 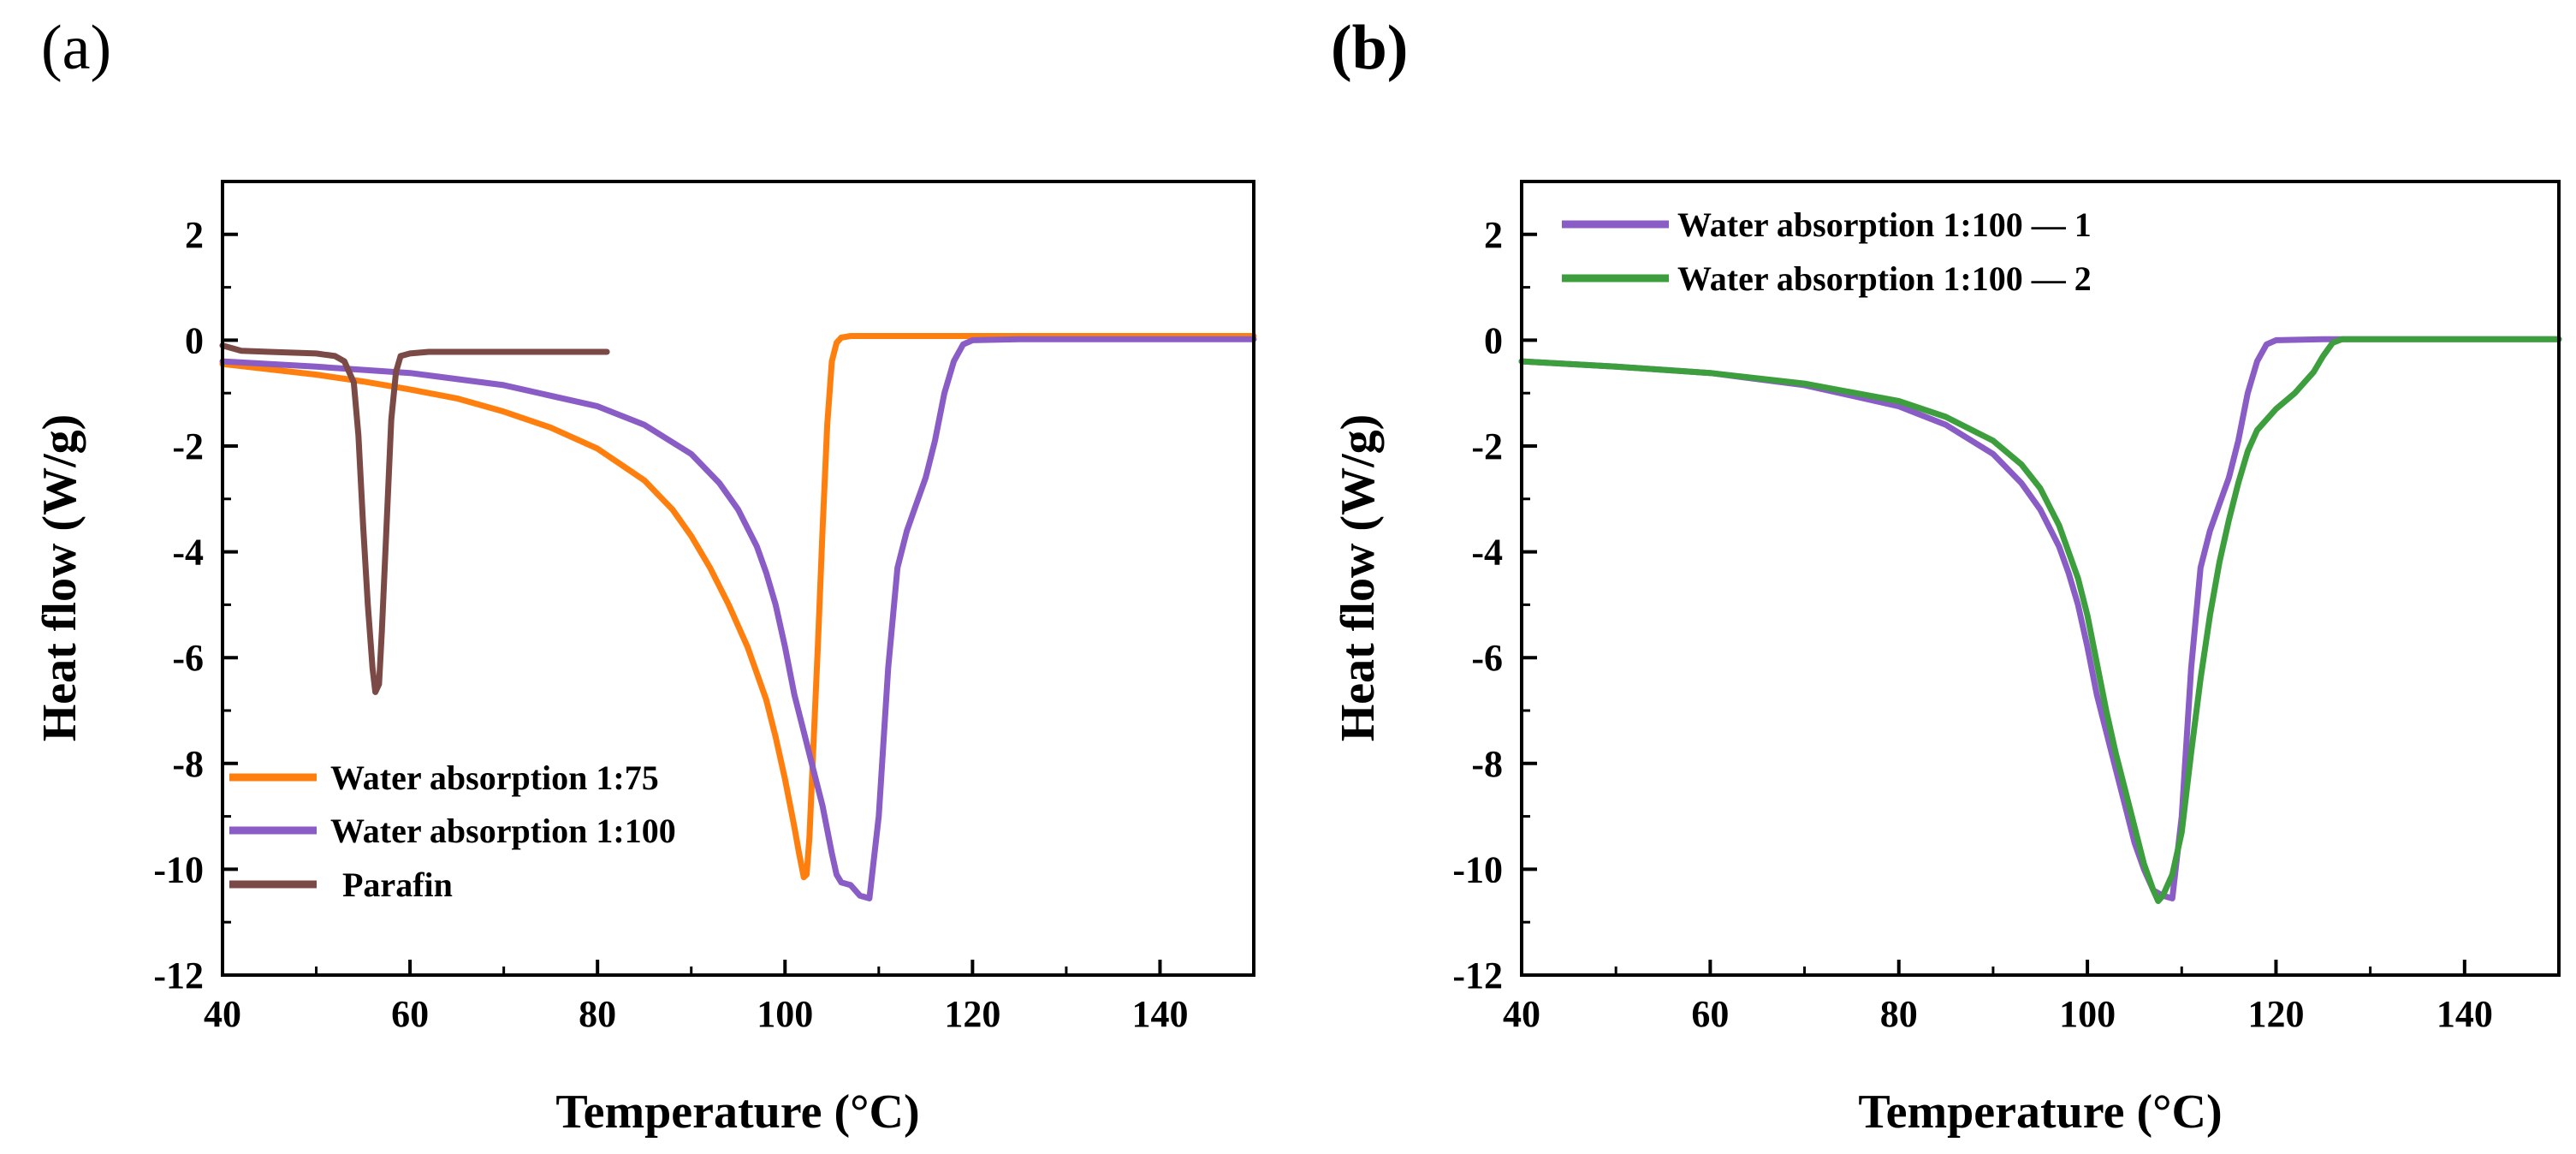 What do you see at coordinates (59, 578) in the screenshot?
I see `panel-a-y-axis-title: Heat flow (W/g)` at bounding box center [59, 578].